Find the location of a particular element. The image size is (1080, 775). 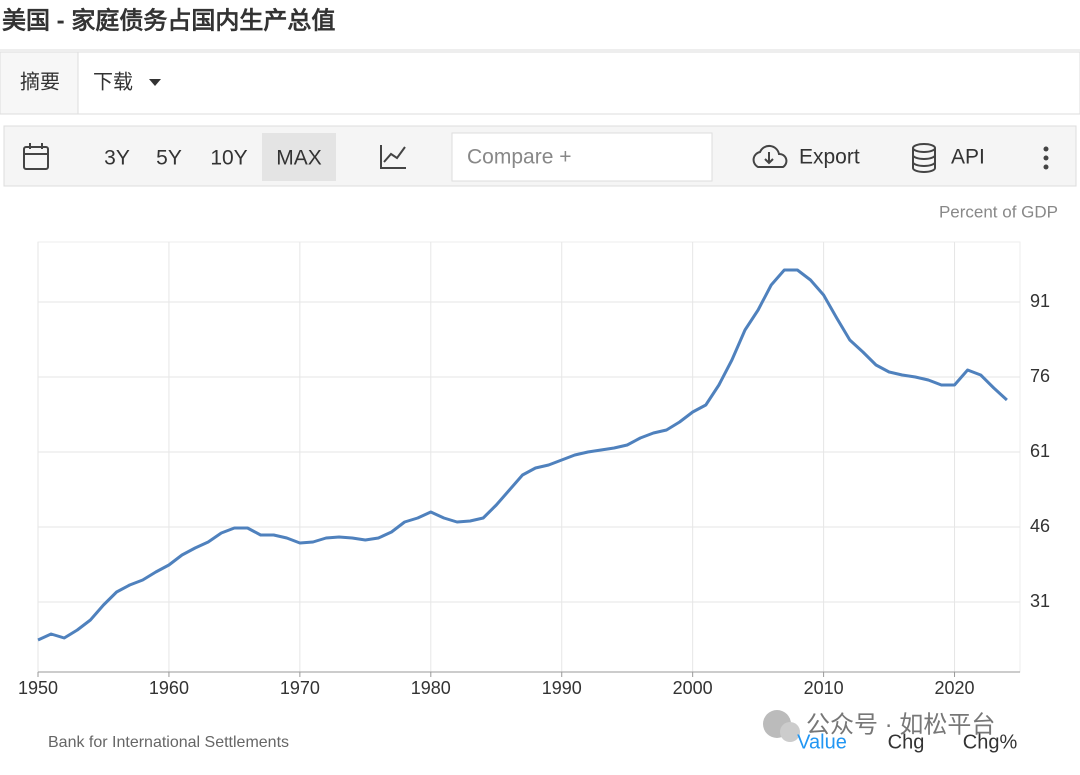

y-tick-label: 31 is located at coordinates (1040, 601).